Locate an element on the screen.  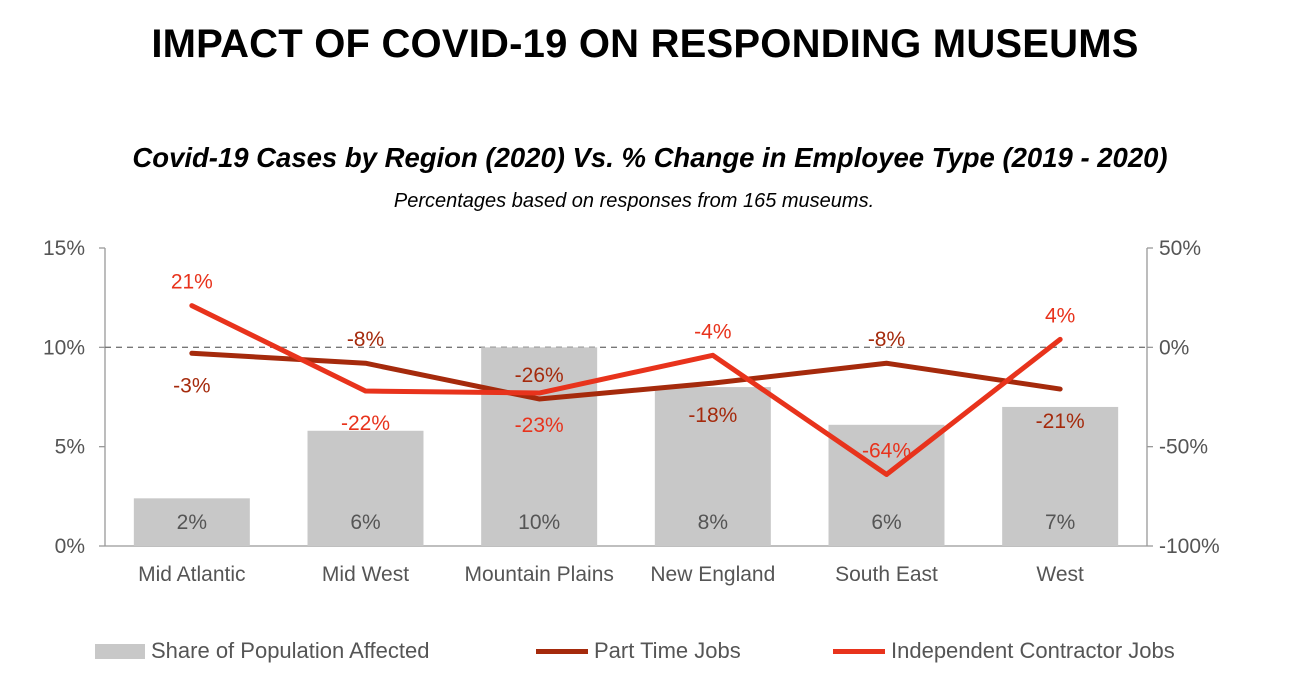
x-axis-tick-label: Mid Atlantic is located at coordinates (191, 574).